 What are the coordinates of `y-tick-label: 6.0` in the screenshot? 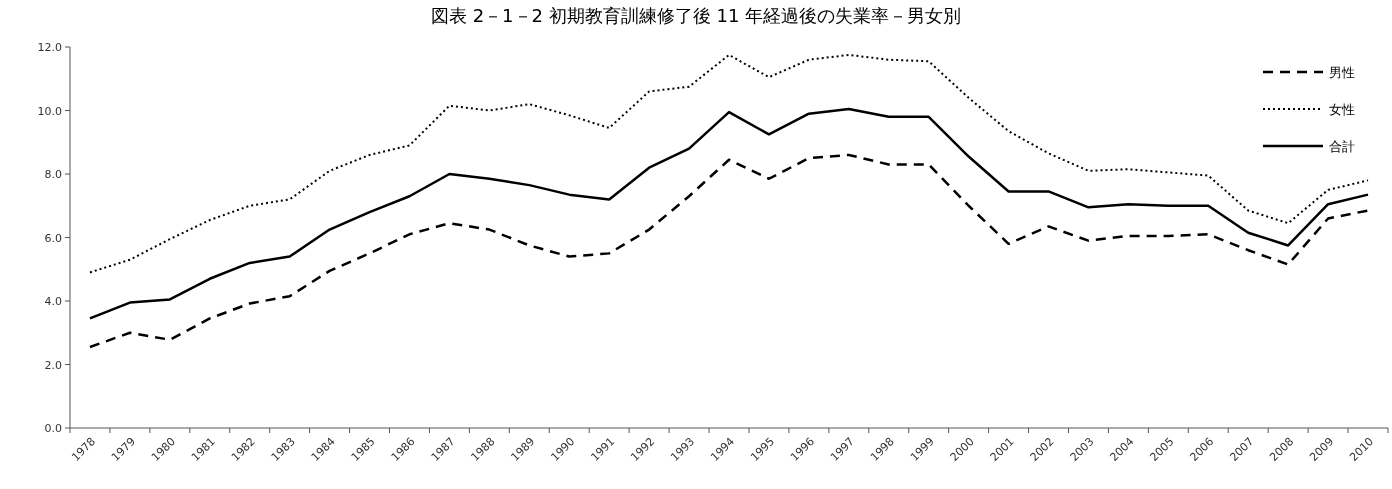 It's located at (53, 238).